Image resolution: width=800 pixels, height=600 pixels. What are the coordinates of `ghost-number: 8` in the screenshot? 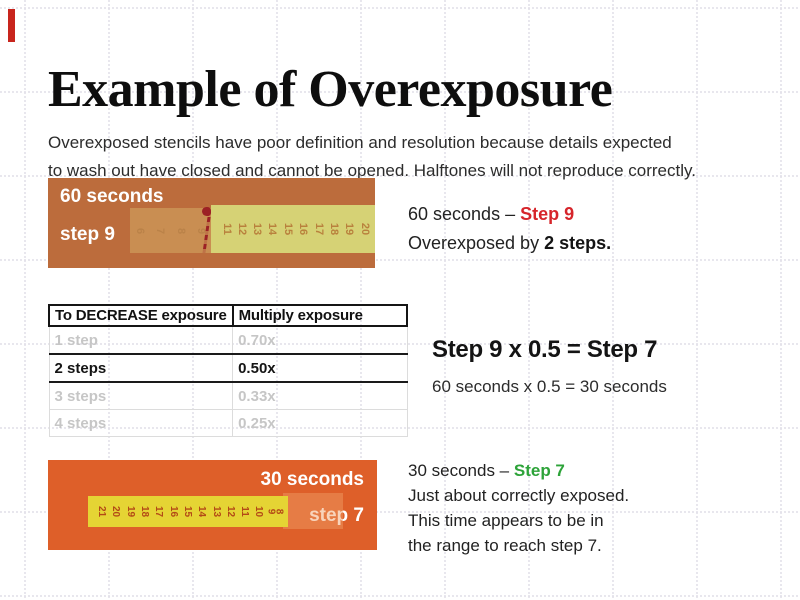 It's located at (180, 230).